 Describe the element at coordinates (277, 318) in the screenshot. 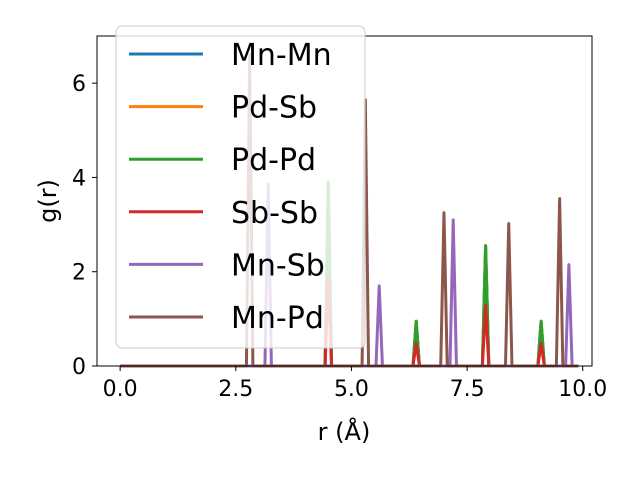

I see `legend-label: Mn-Pd` at that location.